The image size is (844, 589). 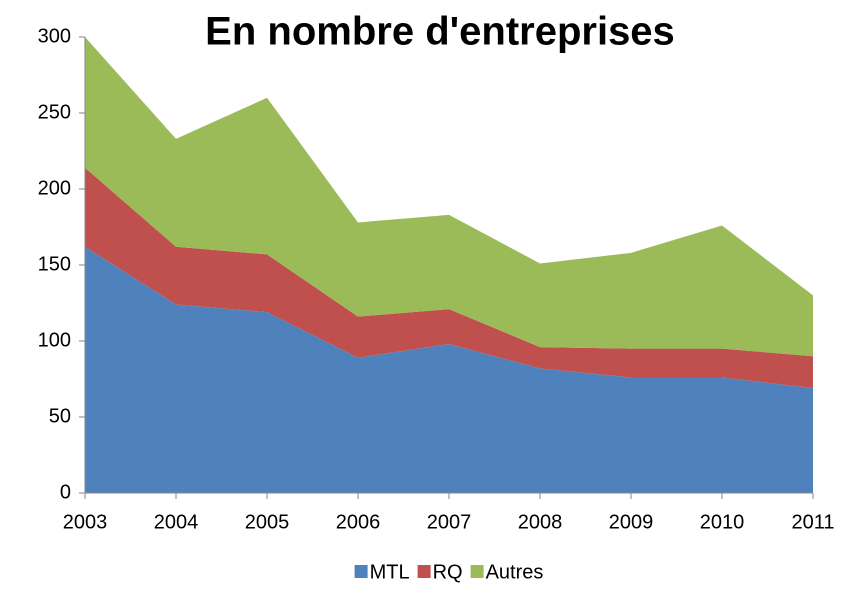 I want to click on x-tick-label: 2008, so click(x=540, y=522).